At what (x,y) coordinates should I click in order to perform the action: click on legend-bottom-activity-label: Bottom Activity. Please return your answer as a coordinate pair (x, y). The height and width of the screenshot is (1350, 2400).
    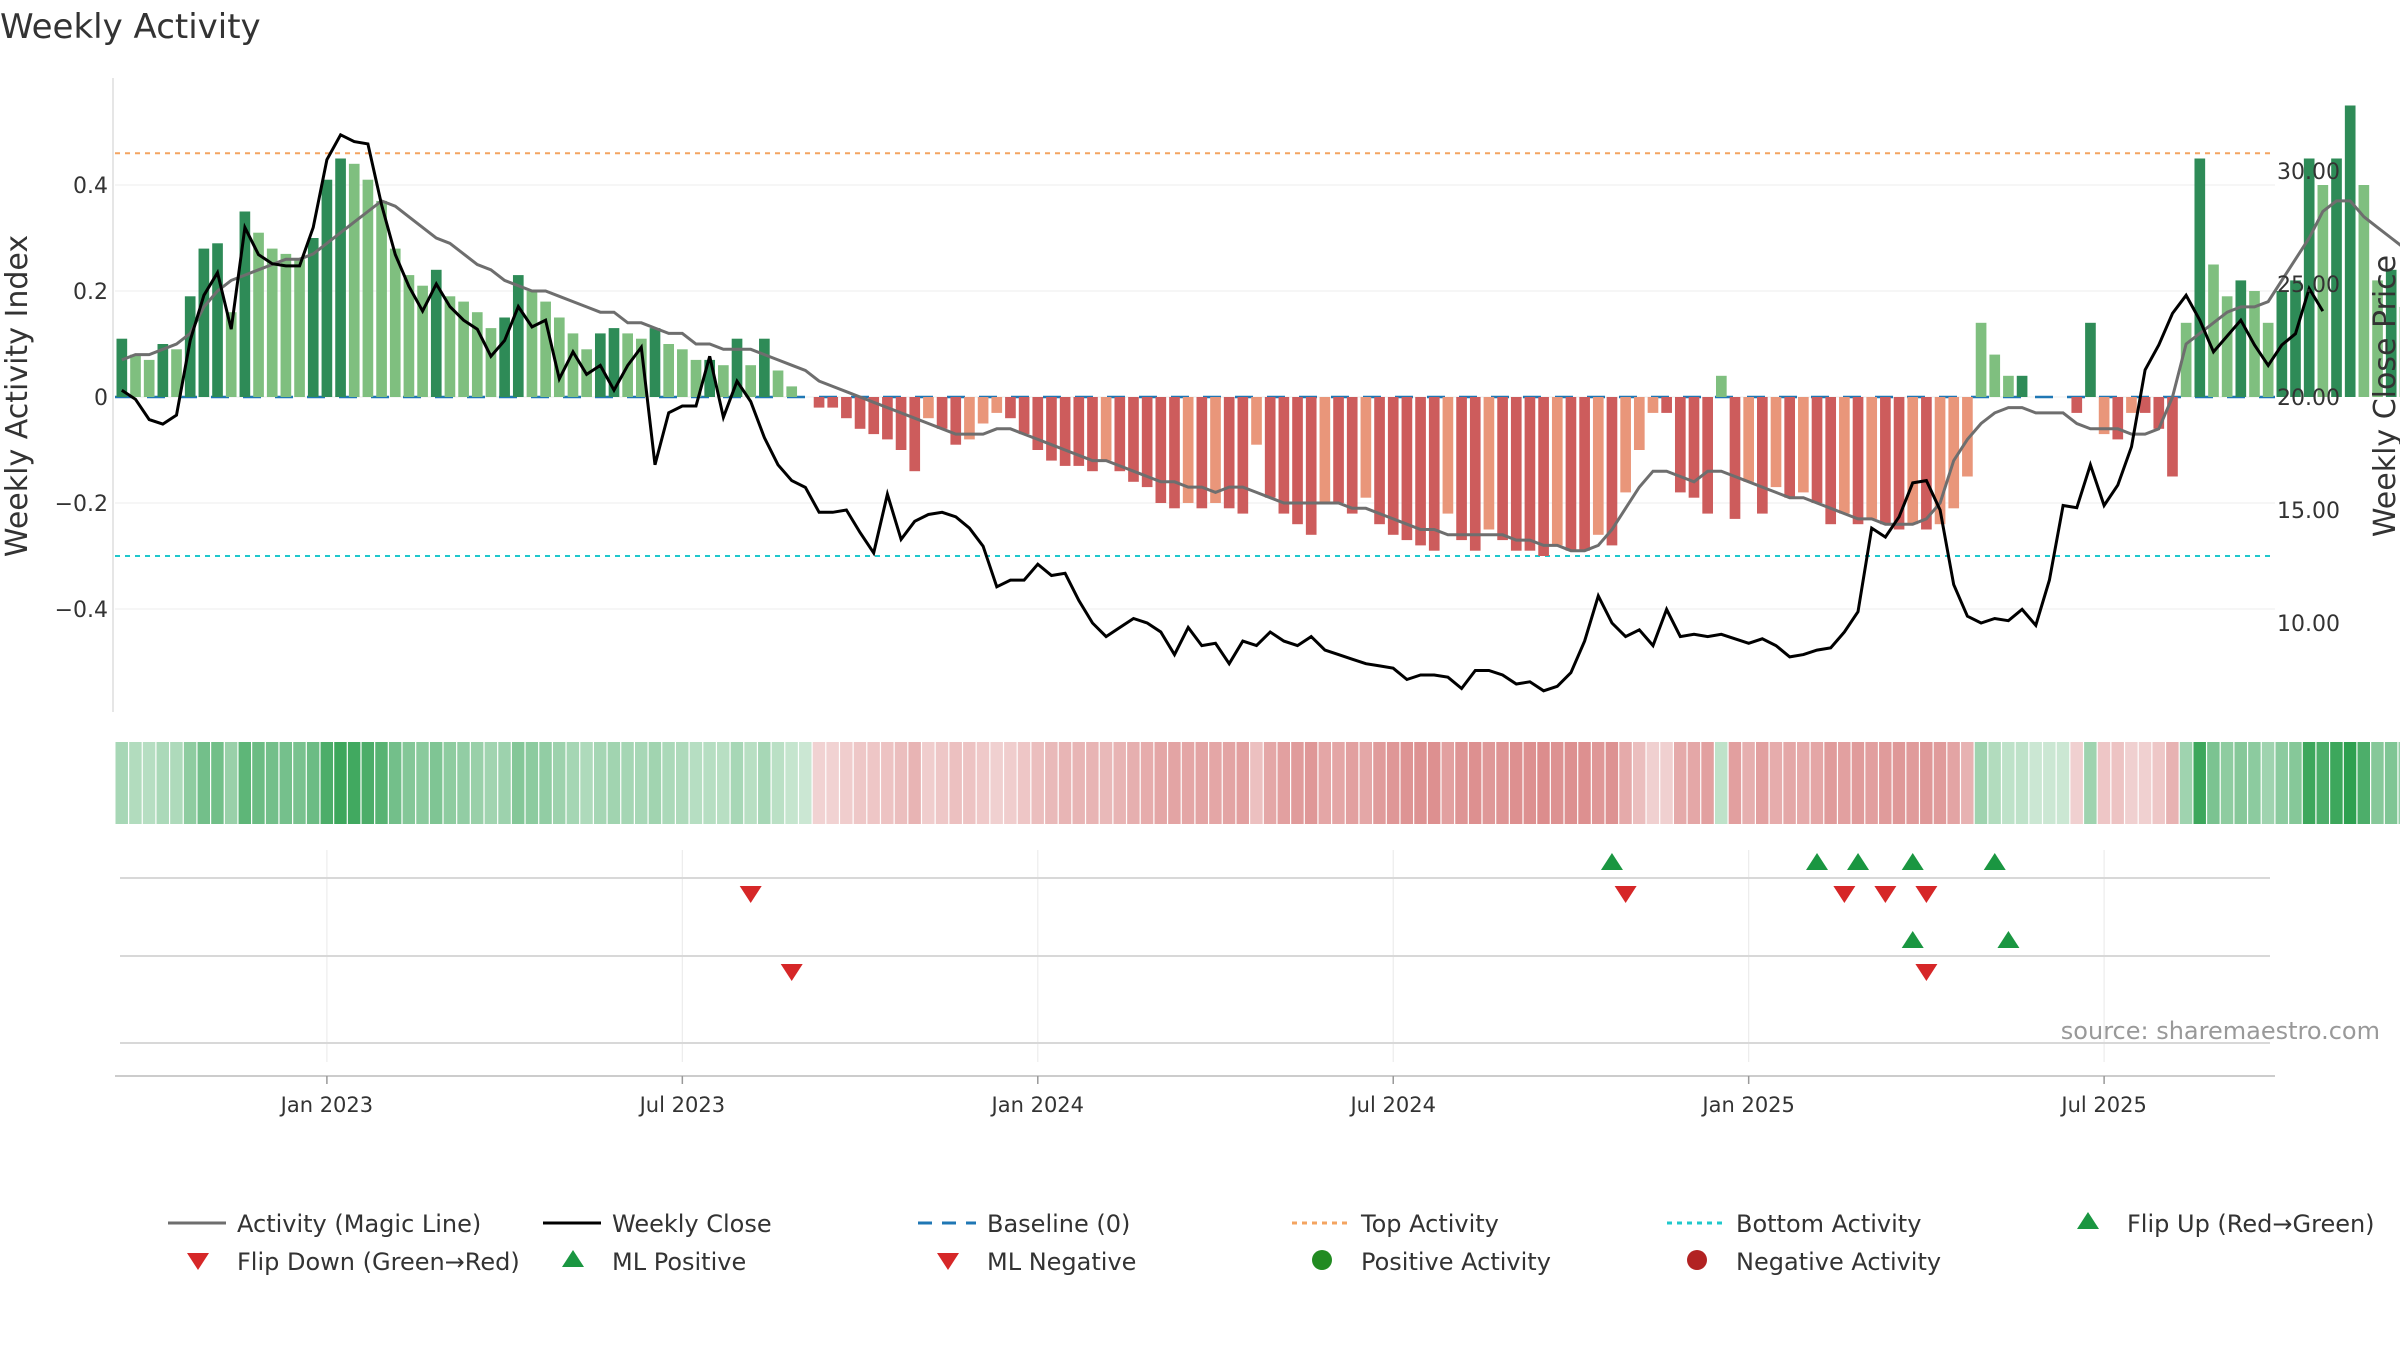
    Looking at the image, I should click on (1828, 1224).